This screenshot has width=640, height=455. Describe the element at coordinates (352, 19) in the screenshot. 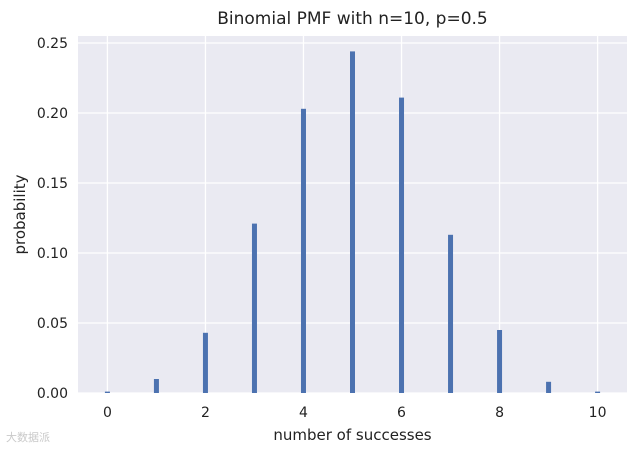

I see `chart-title: Binomial PMF with n=10, p=0.5` at that location.